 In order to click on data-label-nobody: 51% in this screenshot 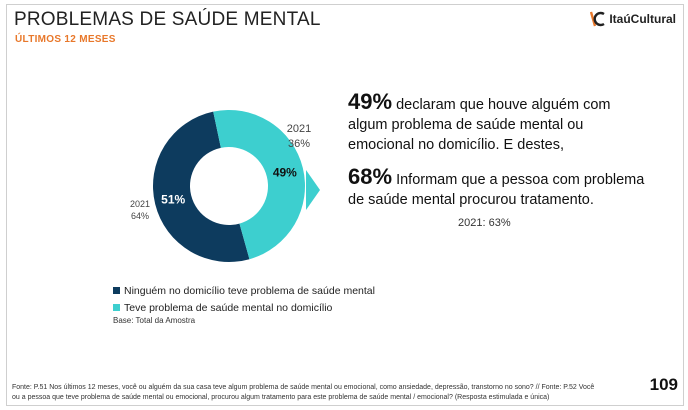, I will do `click(173, 200)`.